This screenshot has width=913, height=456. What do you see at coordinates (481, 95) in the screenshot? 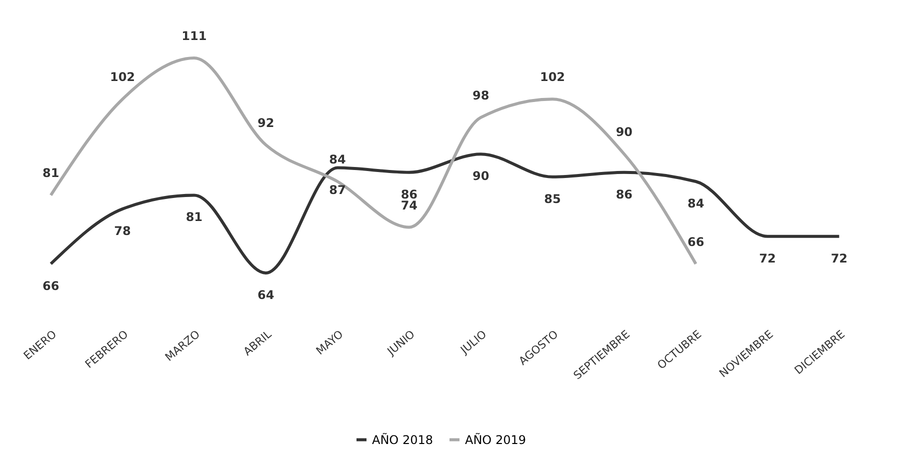
I see `data-label: 98` at bounding box center [481, 95].